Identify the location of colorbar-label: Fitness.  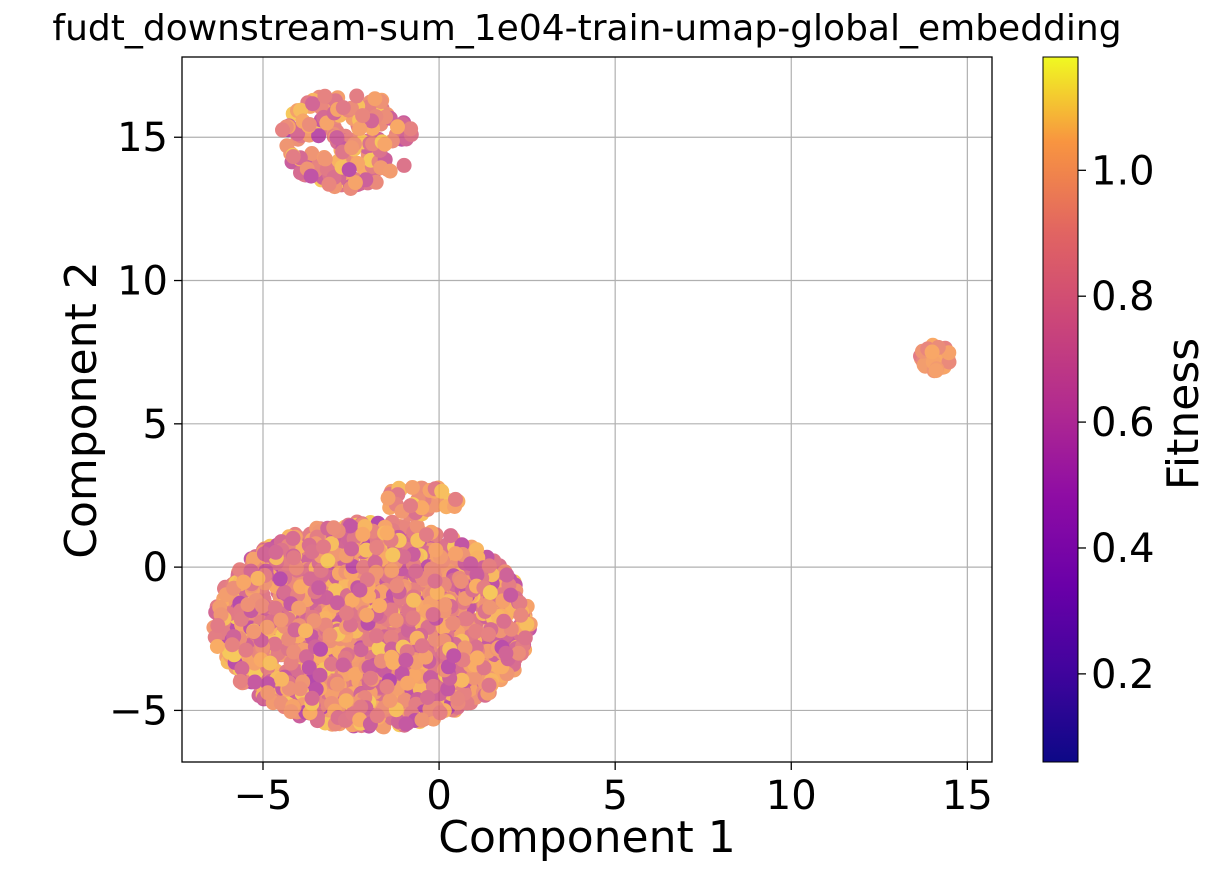
(1183, 414).